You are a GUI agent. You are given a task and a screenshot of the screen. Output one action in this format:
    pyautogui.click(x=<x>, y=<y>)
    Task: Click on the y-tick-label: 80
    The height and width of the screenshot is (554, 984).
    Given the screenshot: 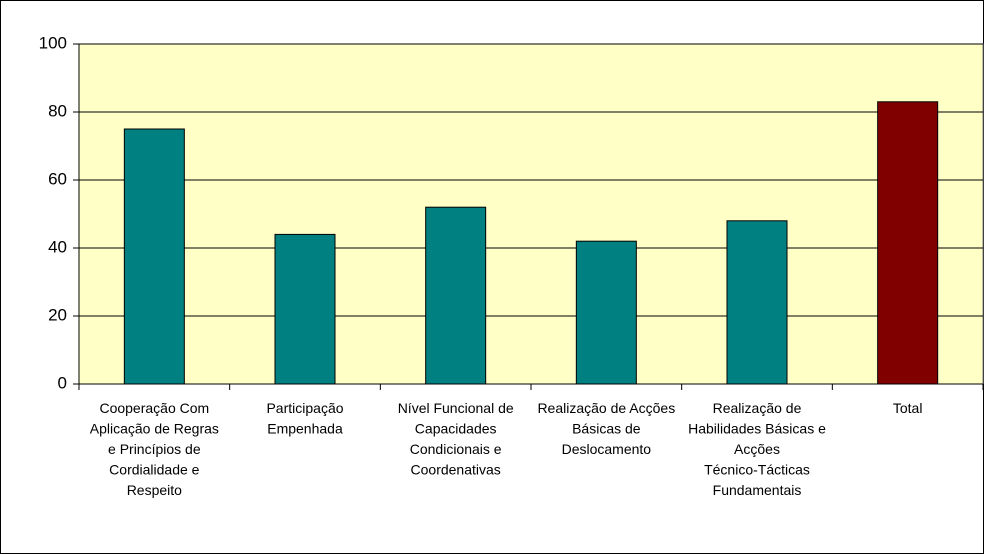 What is the action you would take?
    pyautogui.click(x=57, y=110)
    